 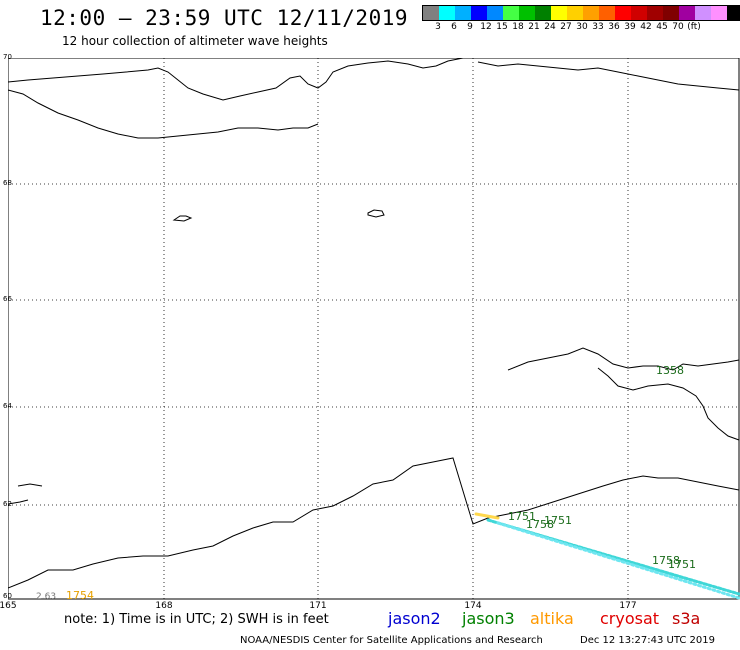 What do you see at coordinates (694, 27) in the screenshot?
I see `scale-label-16: (ft)` at bounding box center [694, 27].